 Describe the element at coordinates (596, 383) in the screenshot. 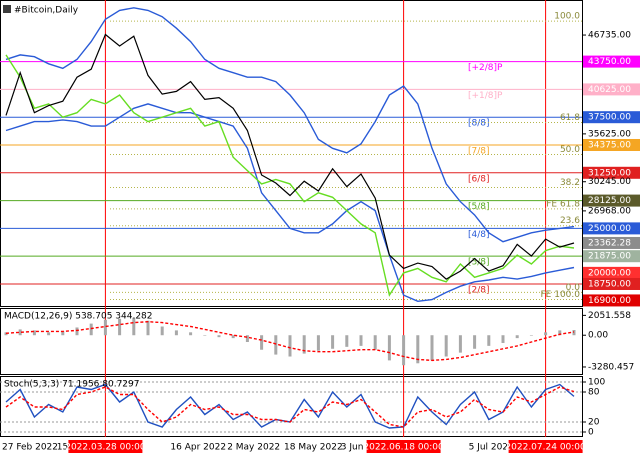

I see `y-tick-label: 100` at that location.